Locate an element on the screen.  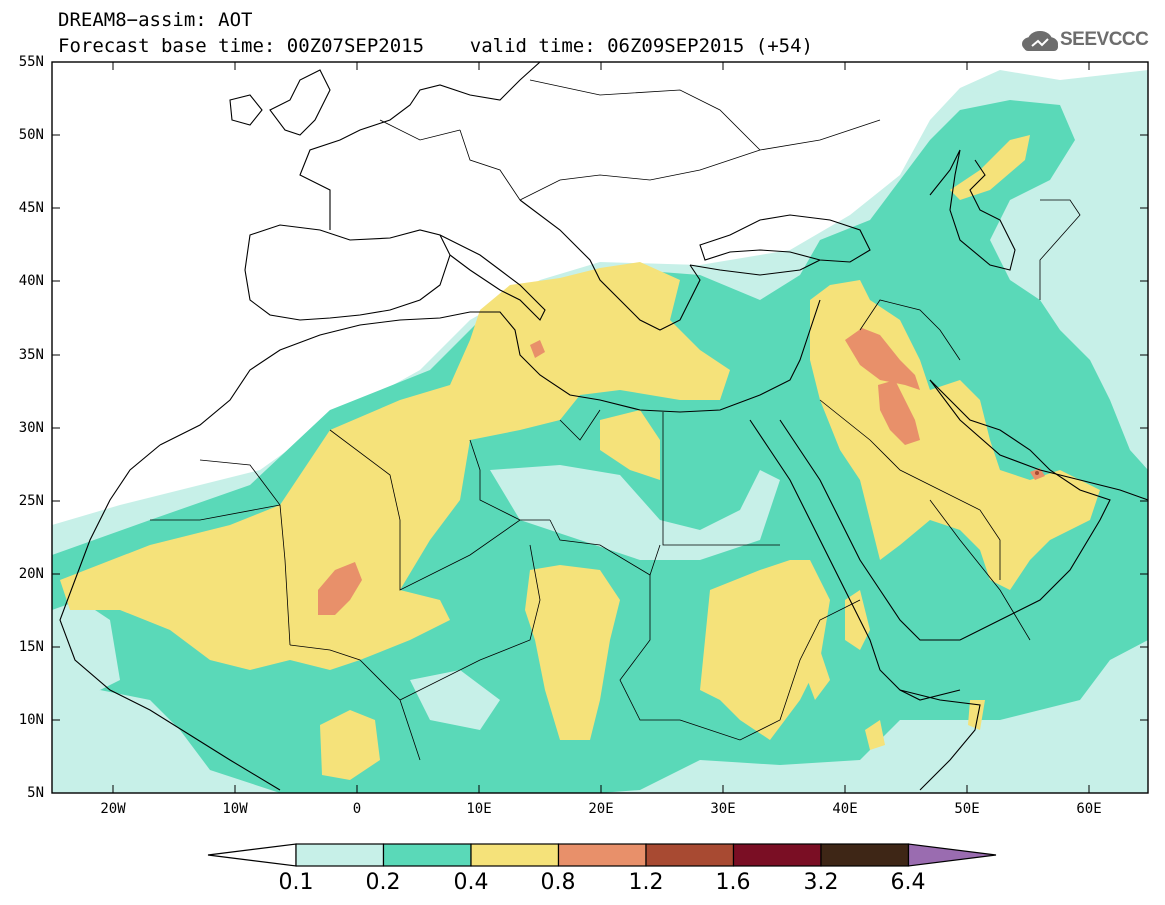
colorbar-label: 1.6 is located at coordinates (733, 882).